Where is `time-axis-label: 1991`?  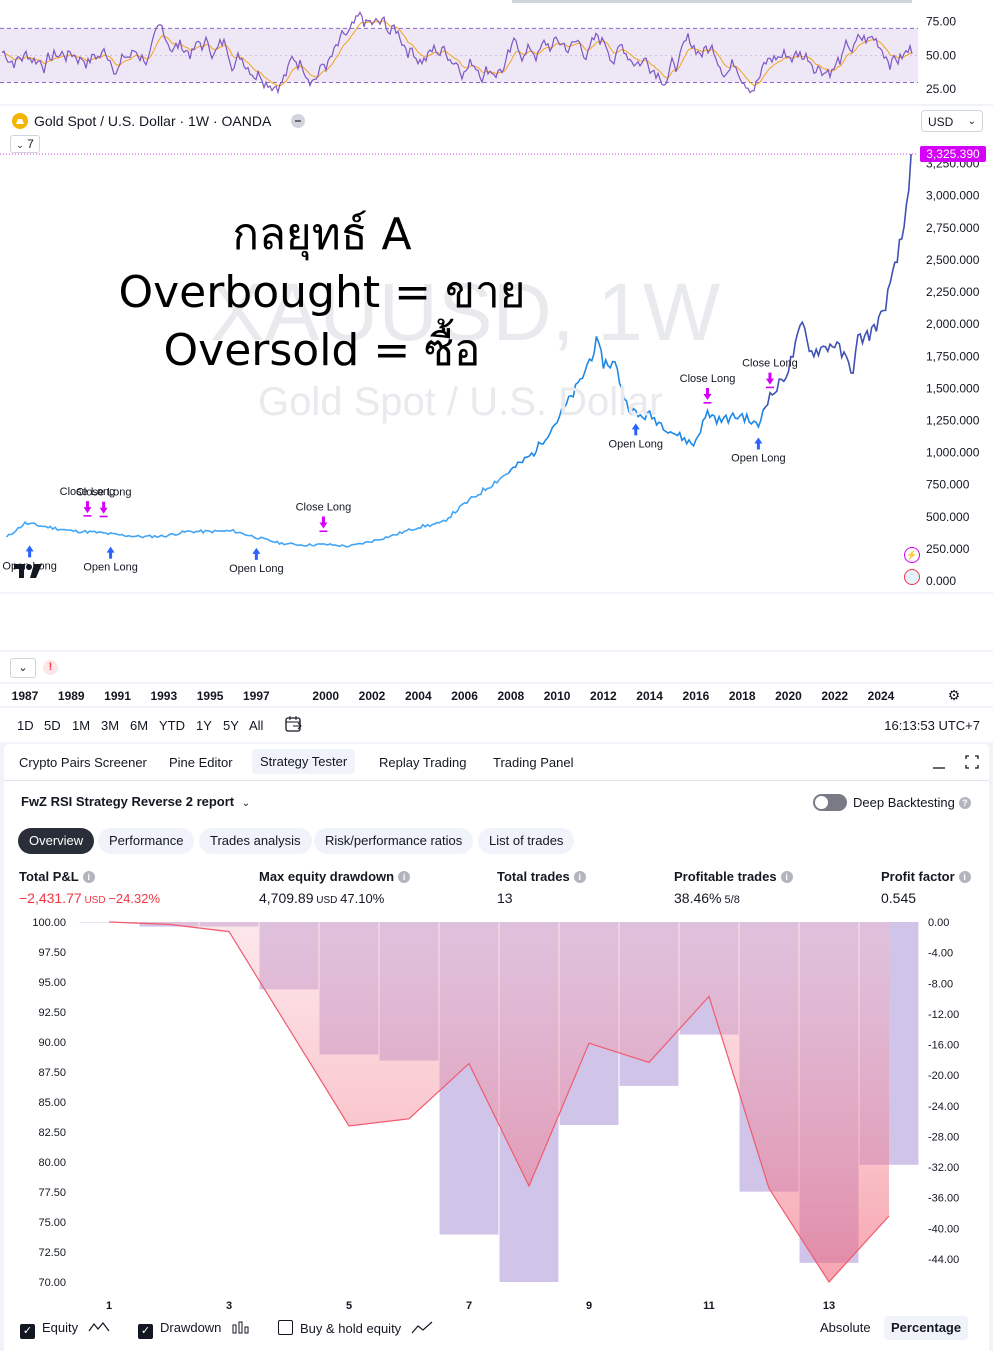 time-axis-label: 1991 is located at coordinates (117, 696).